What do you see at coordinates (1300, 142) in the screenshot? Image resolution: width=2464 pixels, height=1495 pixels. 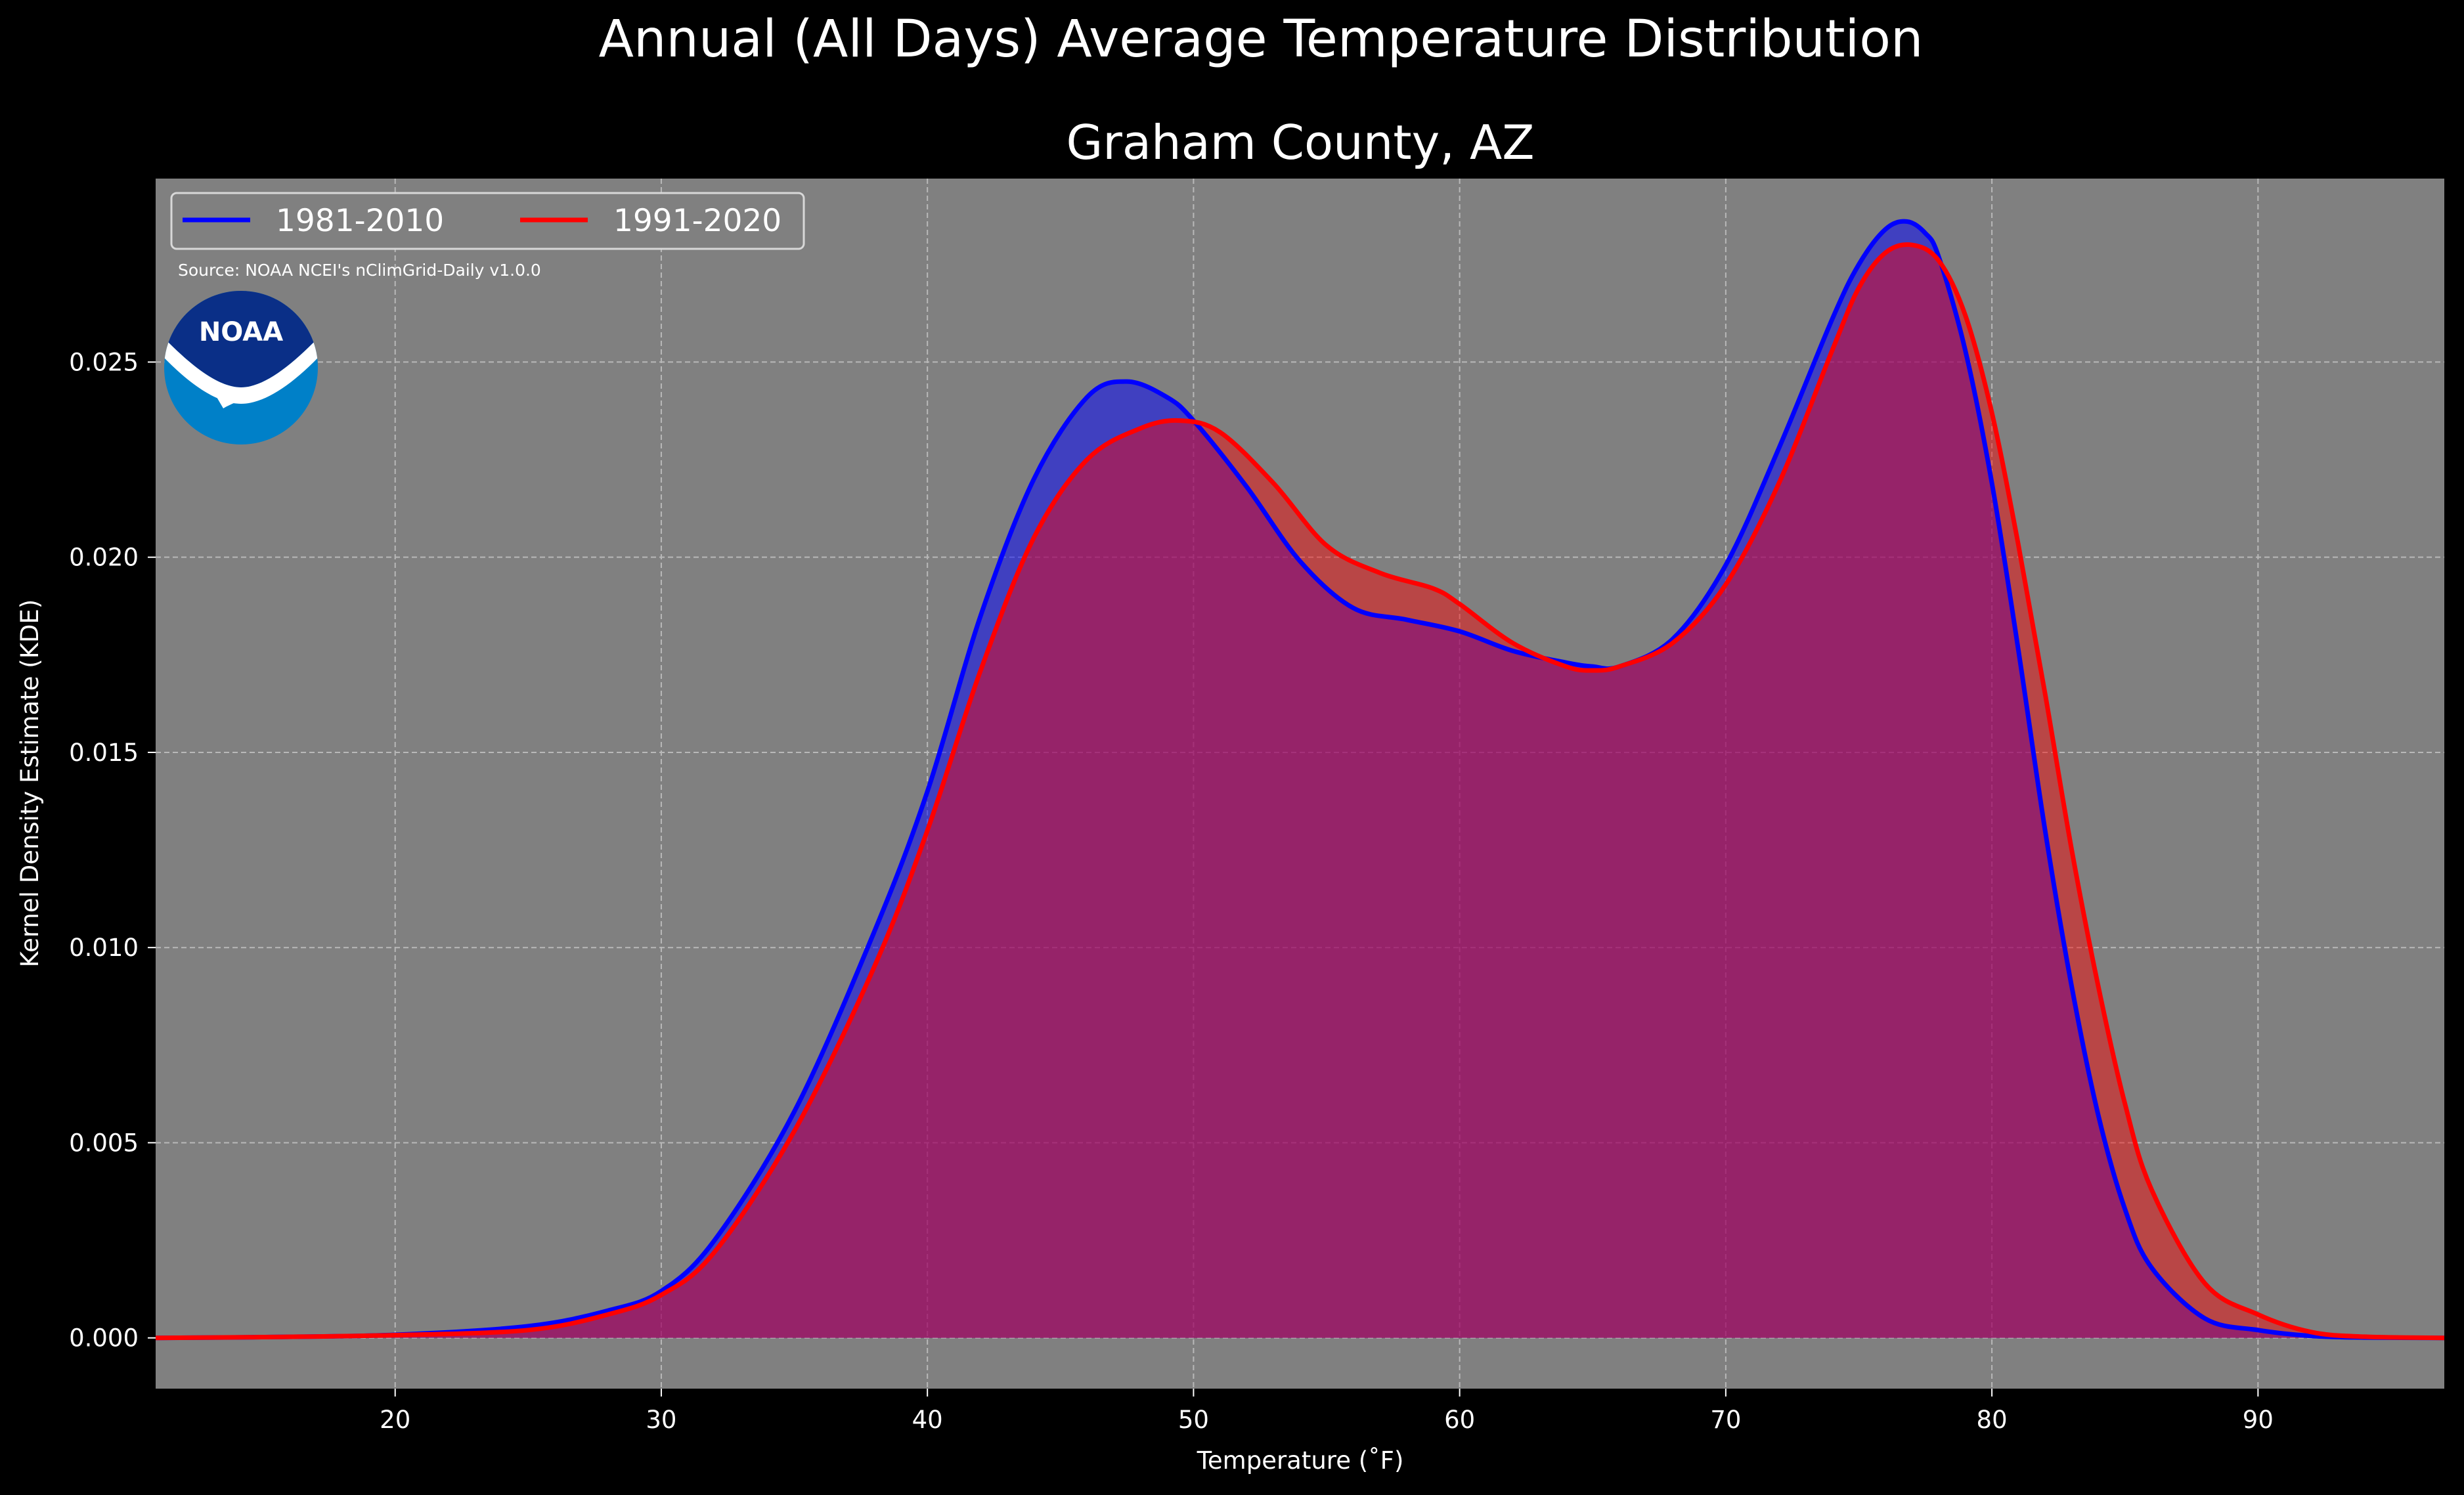 I see `chart-subtitle: Graham County, AZ` at bounding box center [1300, 142].